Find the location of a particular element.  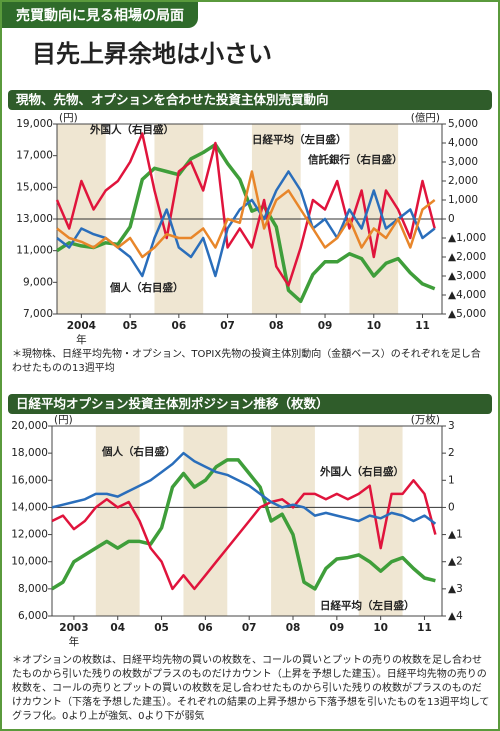

y2-tick-label: ▲2 is located at coordinates (455, 562).